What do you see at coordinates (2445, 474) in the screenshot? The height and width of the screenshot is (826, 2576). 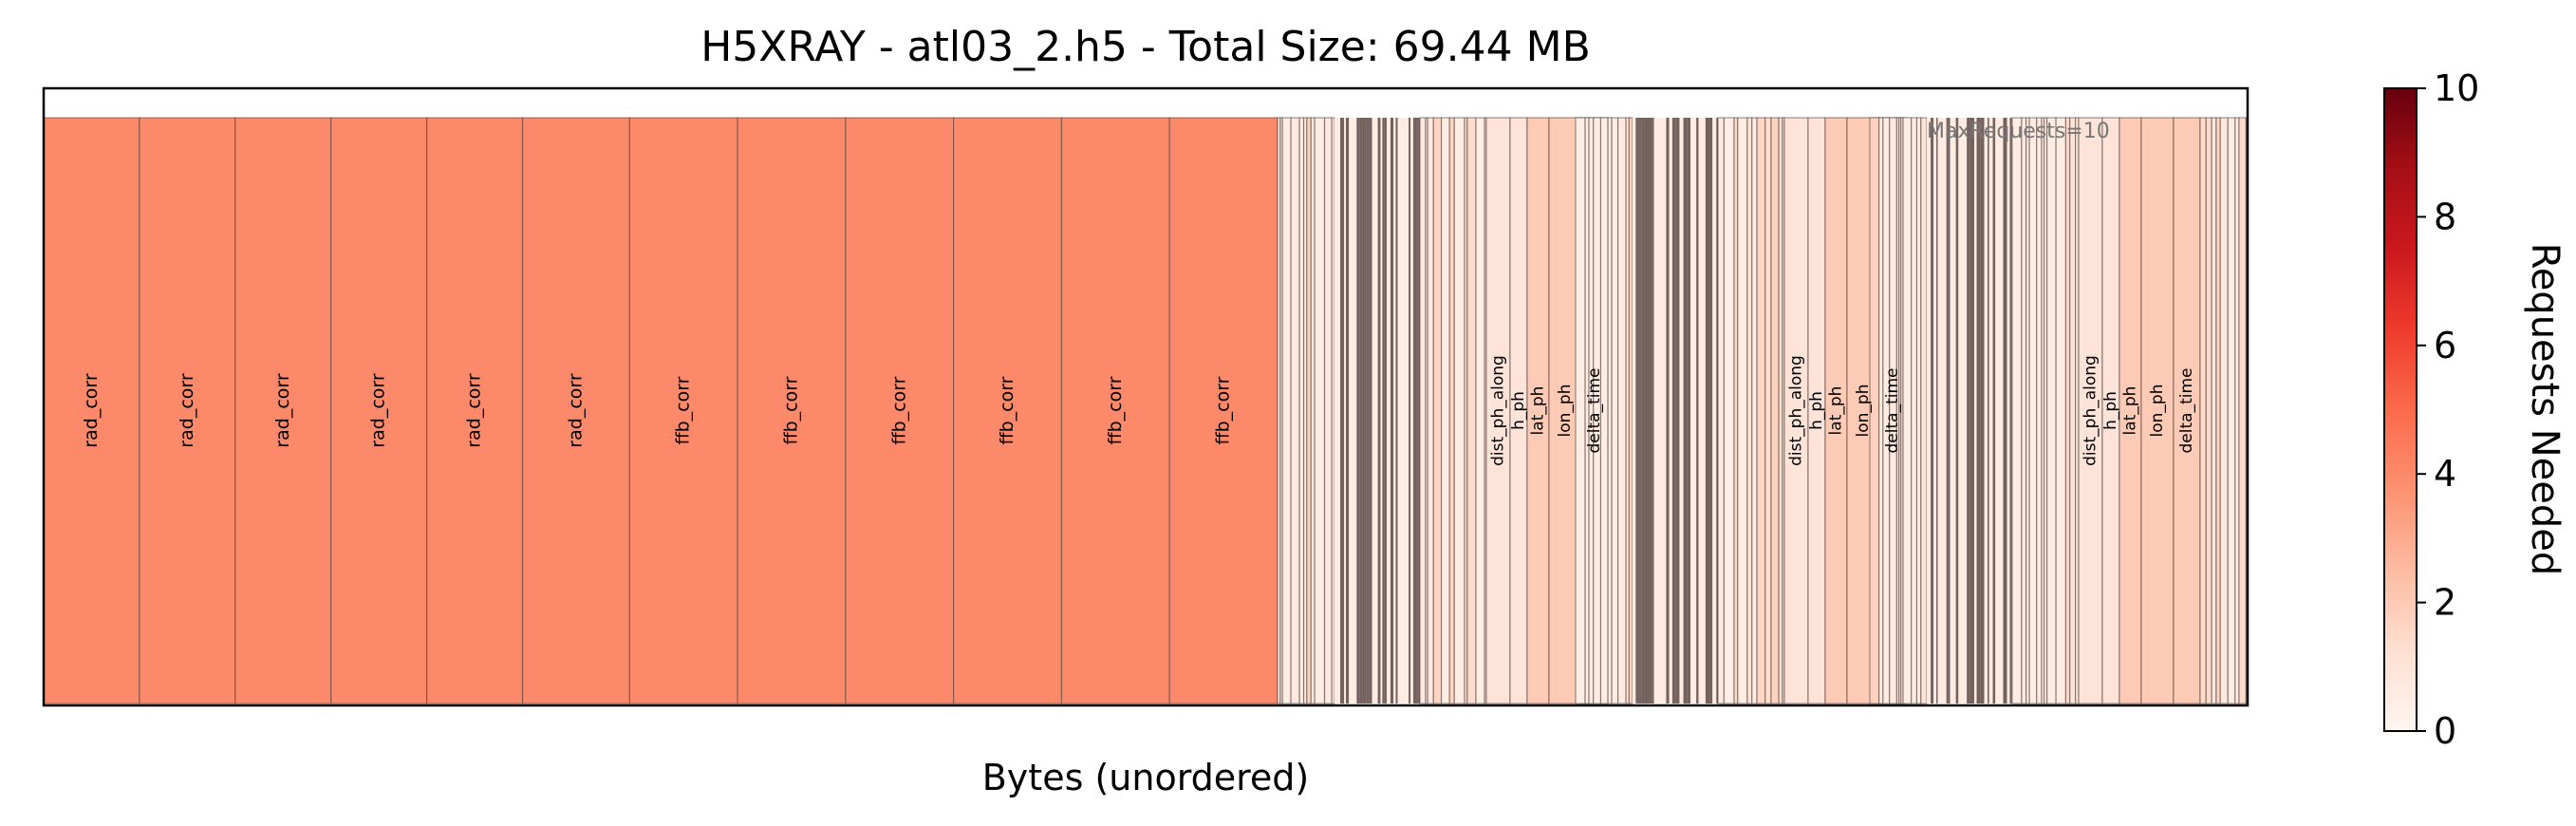 I see `colorbar-tick-label: 4` at bounding box center [2445, 474].